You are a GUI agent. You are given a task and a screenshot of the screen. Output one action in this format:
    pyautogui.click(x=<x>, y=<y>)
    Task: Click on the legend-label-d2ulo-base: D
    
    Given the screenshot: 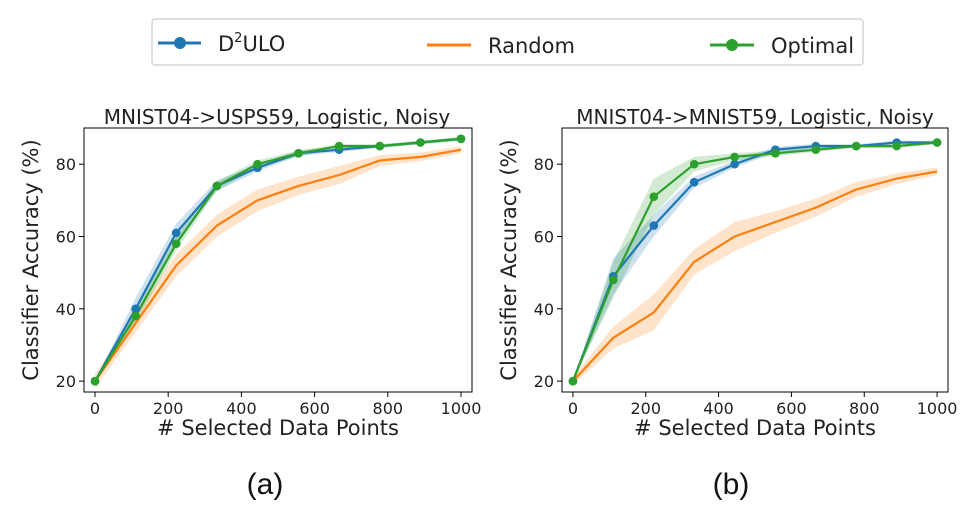 What is the action you would take?
    pyautogui.click(x=226, y=44)
    